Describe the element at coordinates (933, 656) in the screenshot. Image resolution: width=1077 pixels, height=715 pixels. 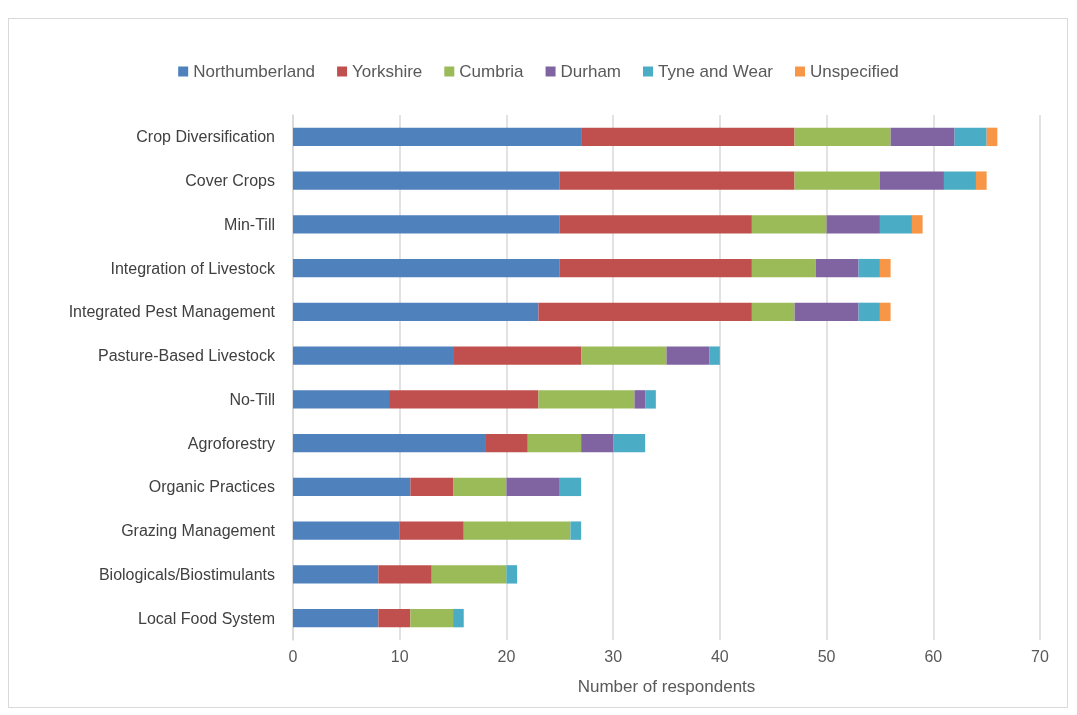
I see `x-tick-label: 60` at that location.